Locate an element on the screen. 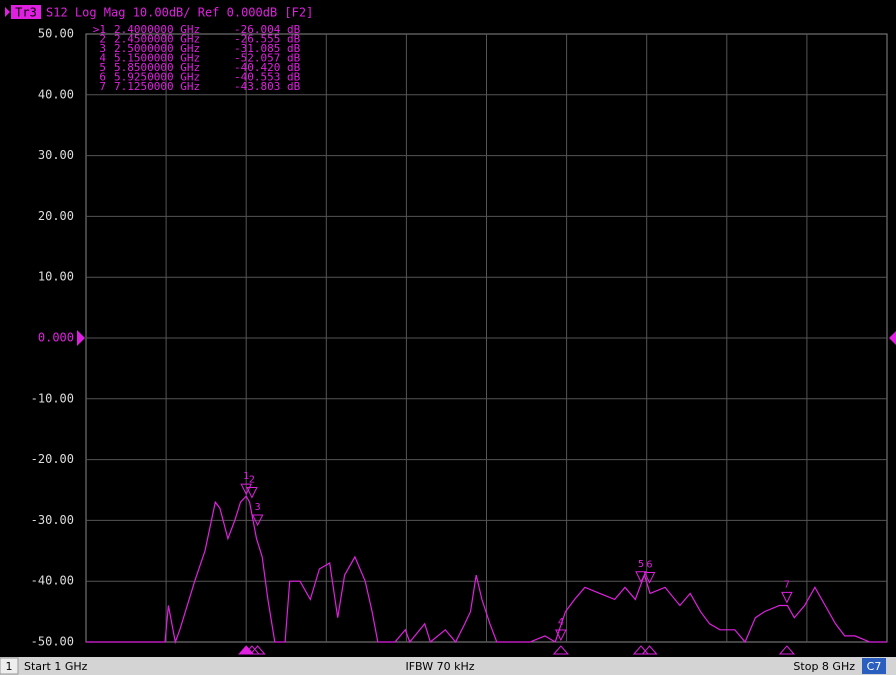 The image size is (896, 675). marker-label: 1 is located at coordinates (246, 476).